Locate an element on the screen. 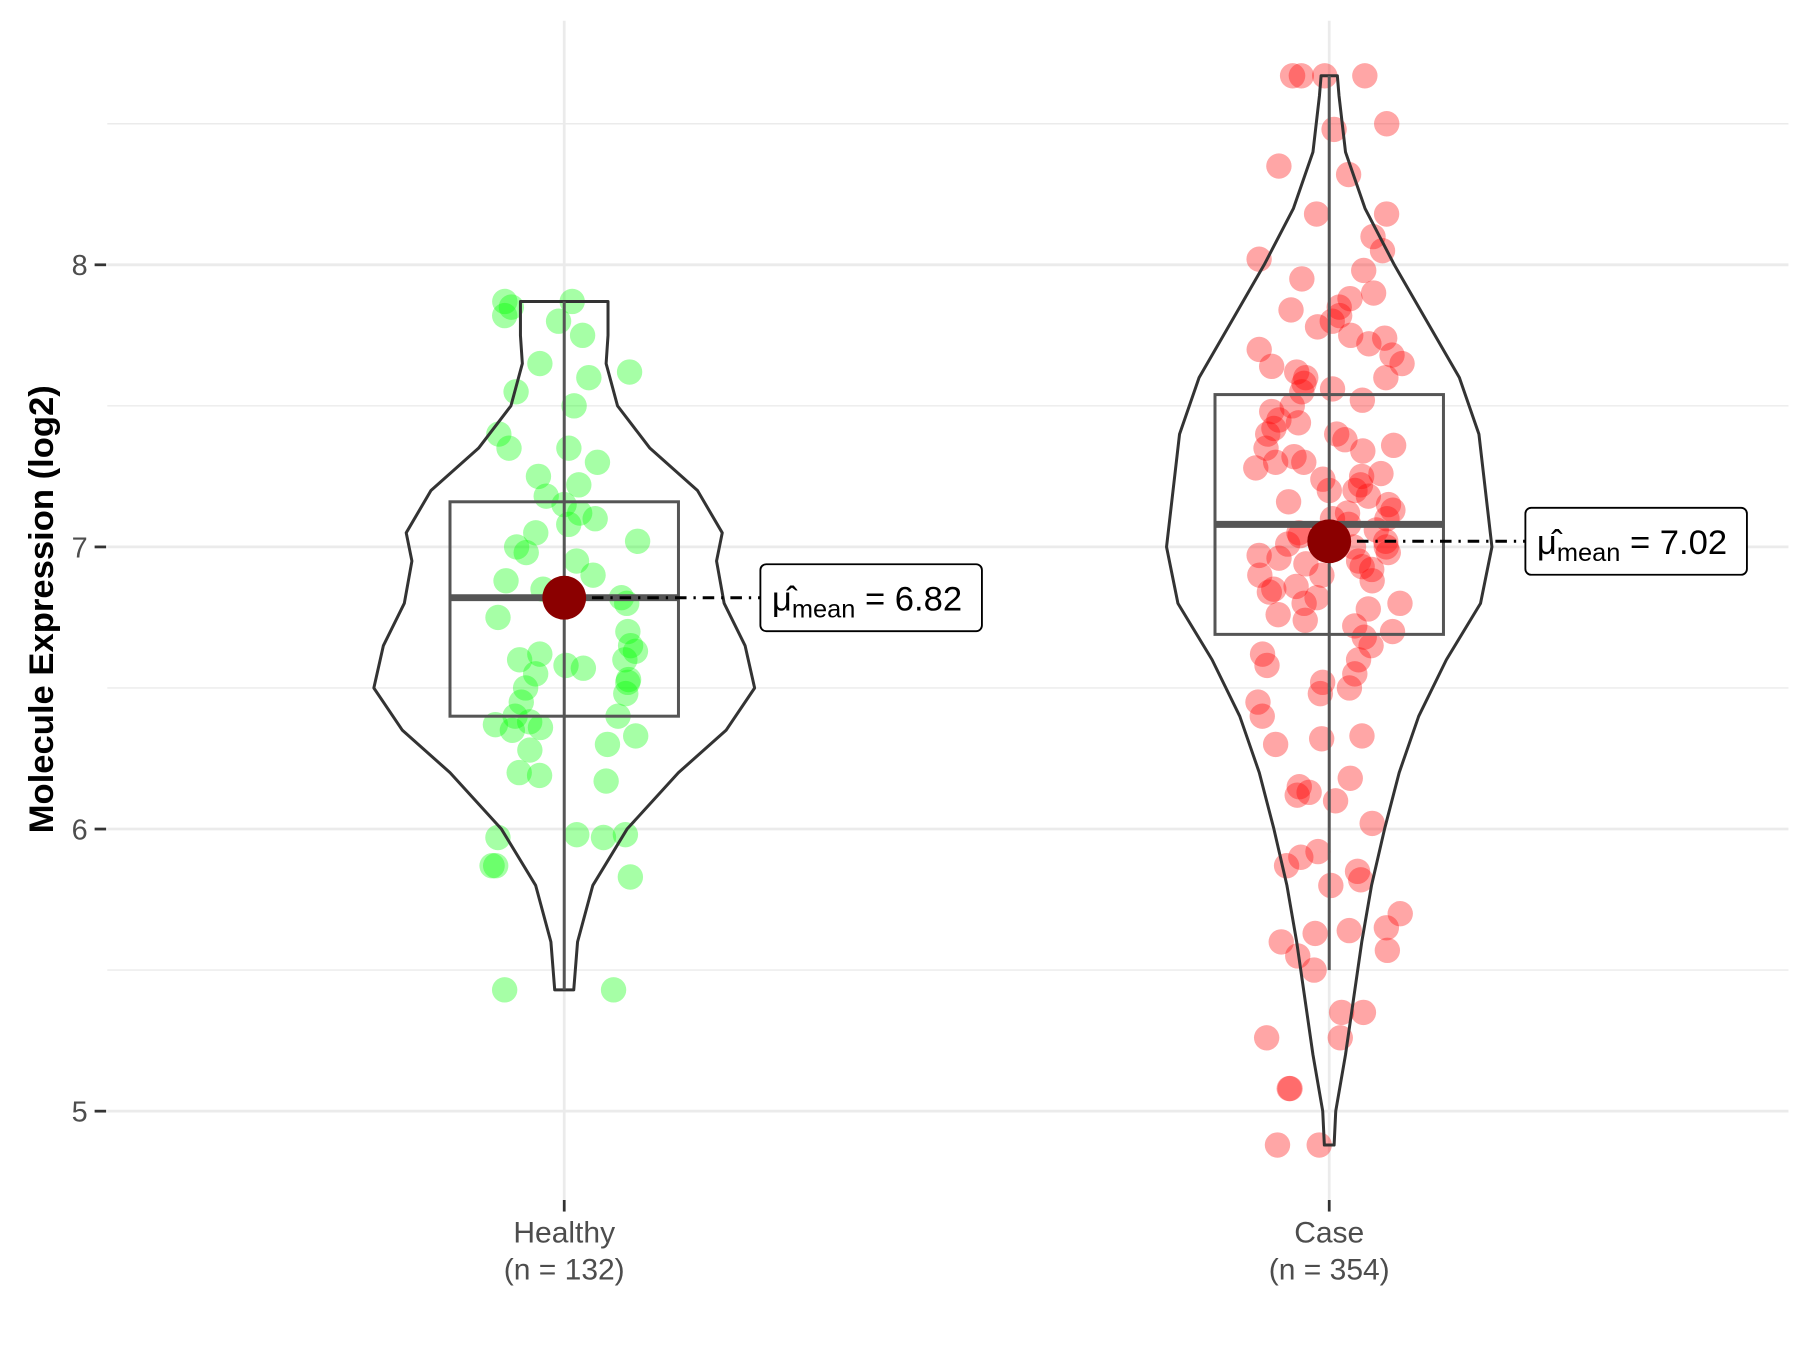  y-tick-label: 7 is located at coordinates (80, 548).